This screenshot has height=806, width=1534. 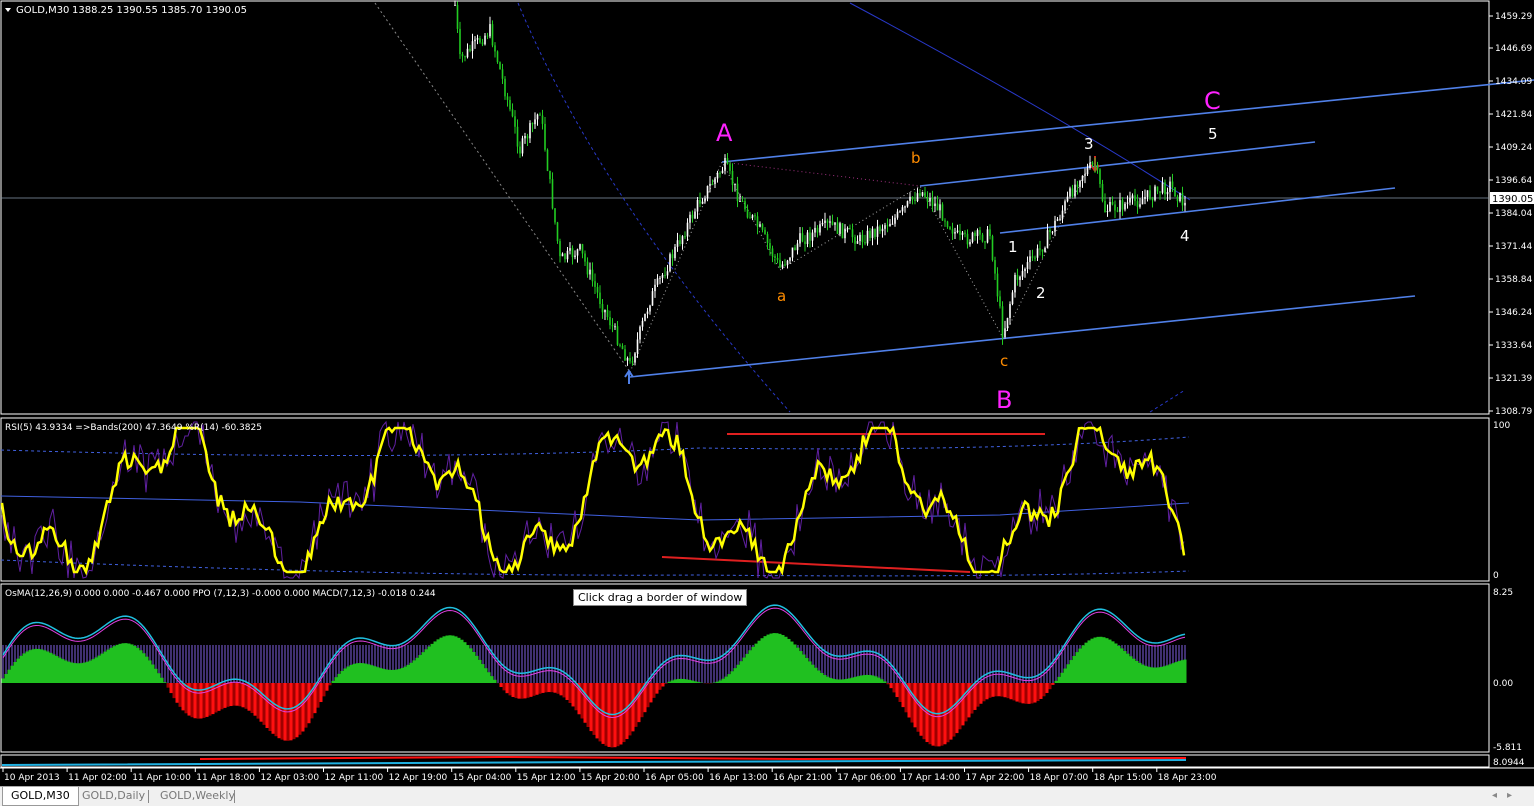 What do you see at coordinates (1509, 763) in the screenshot?
I see `mini-axis-label: 8.0944` at bounding box center [1509, 763].